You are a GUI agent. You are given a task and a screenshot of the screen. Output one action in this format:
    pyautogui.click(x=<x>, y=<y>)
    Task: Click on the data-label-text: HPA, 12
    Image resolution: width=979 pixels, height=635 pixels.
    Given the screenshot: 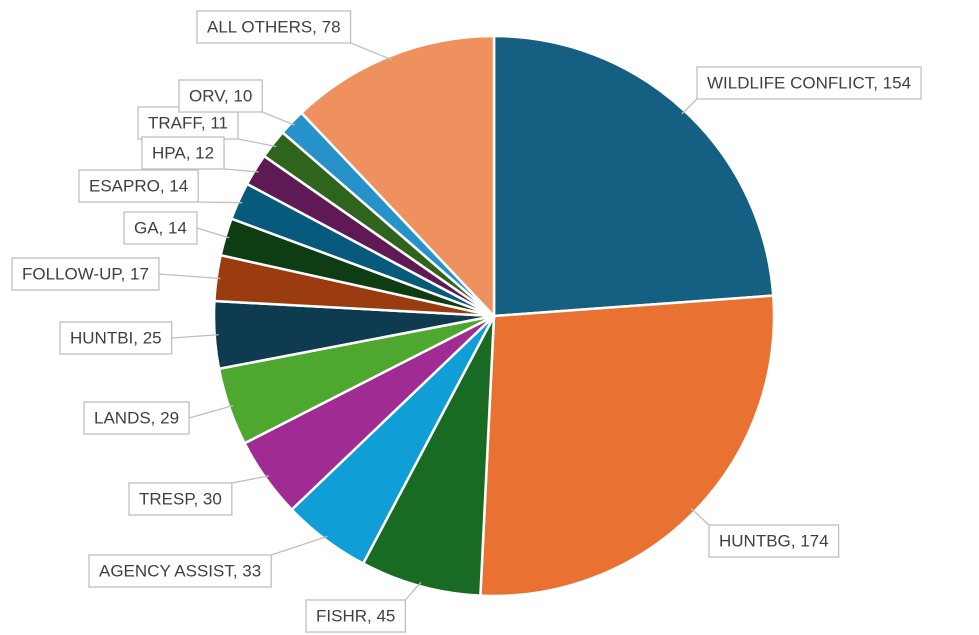 What is the action you would take?
    pyautogui.click(x=183, y=152)
    